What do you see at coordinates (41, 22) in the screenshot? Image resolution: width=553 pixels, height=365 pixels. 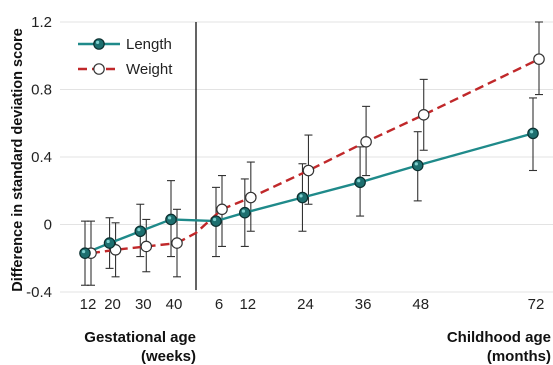 I see `y-tick-label: 1.2` at bounding box center [41, 22].